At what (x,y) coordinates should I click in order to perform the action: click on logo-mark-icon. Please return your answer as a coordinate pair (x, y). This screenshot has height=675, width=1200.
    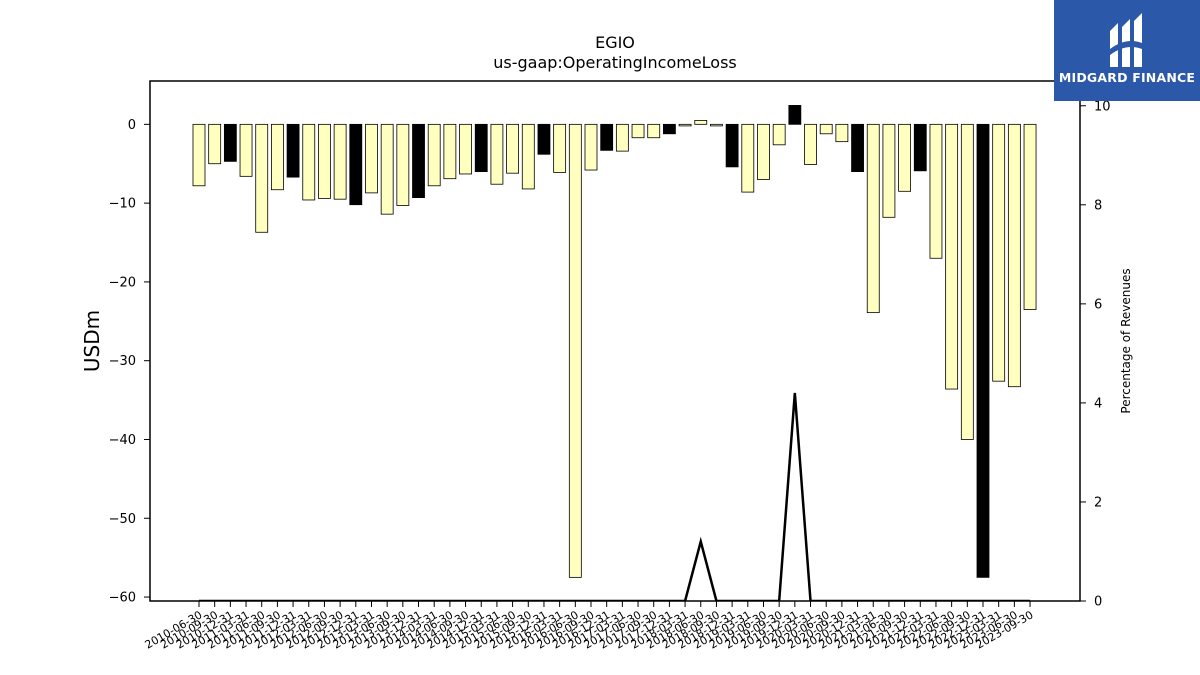
    Looking at the image, I should click on (1126, 40).